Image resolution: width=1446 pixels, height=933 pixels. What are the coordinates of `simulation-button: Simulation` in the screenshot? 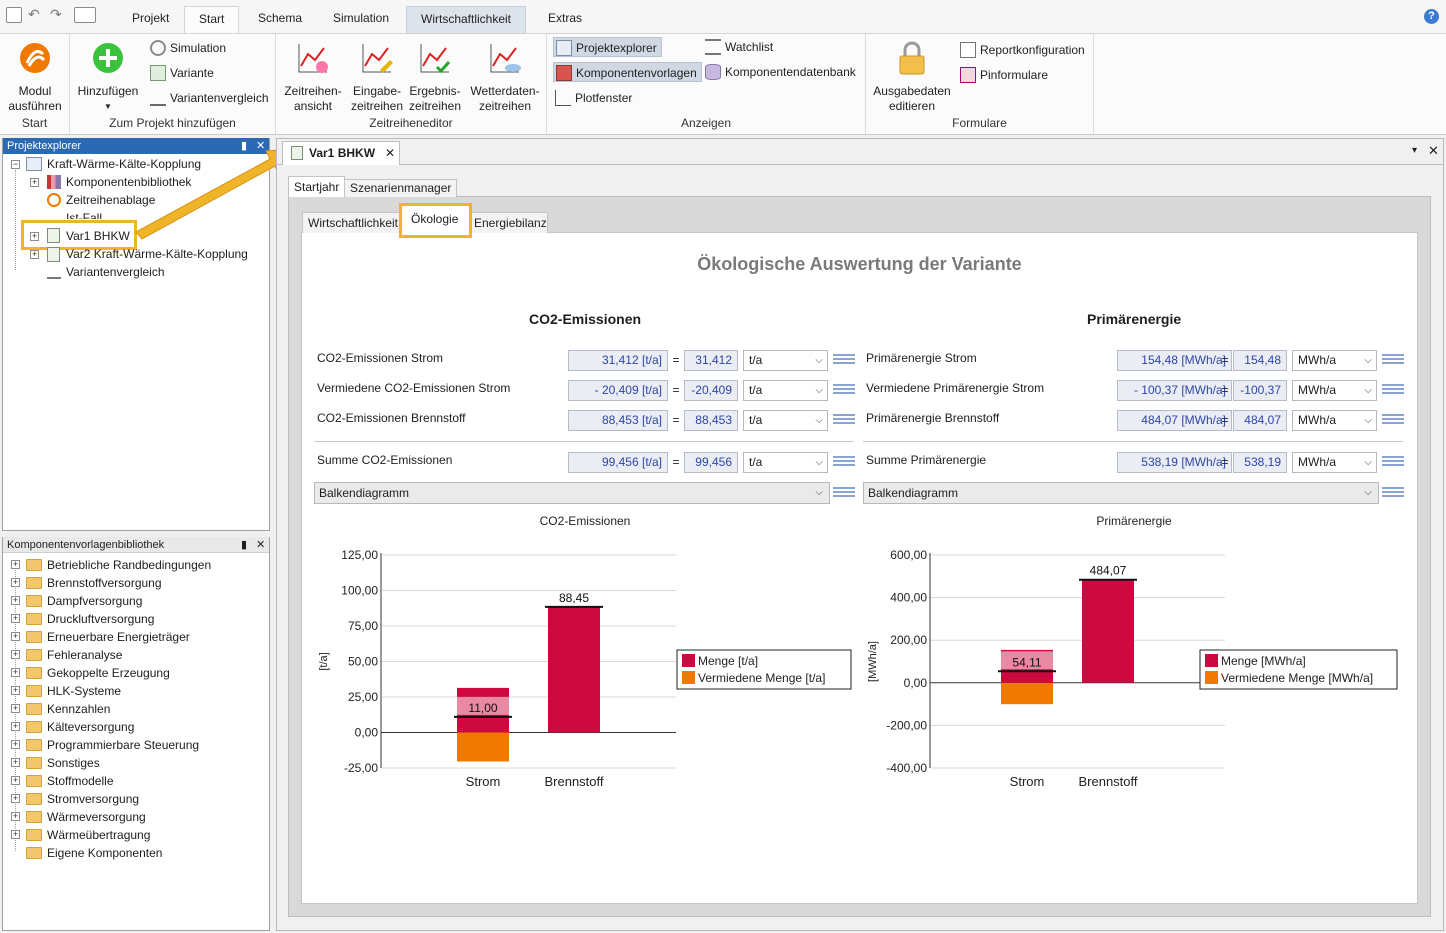 It's located at (187, 48).